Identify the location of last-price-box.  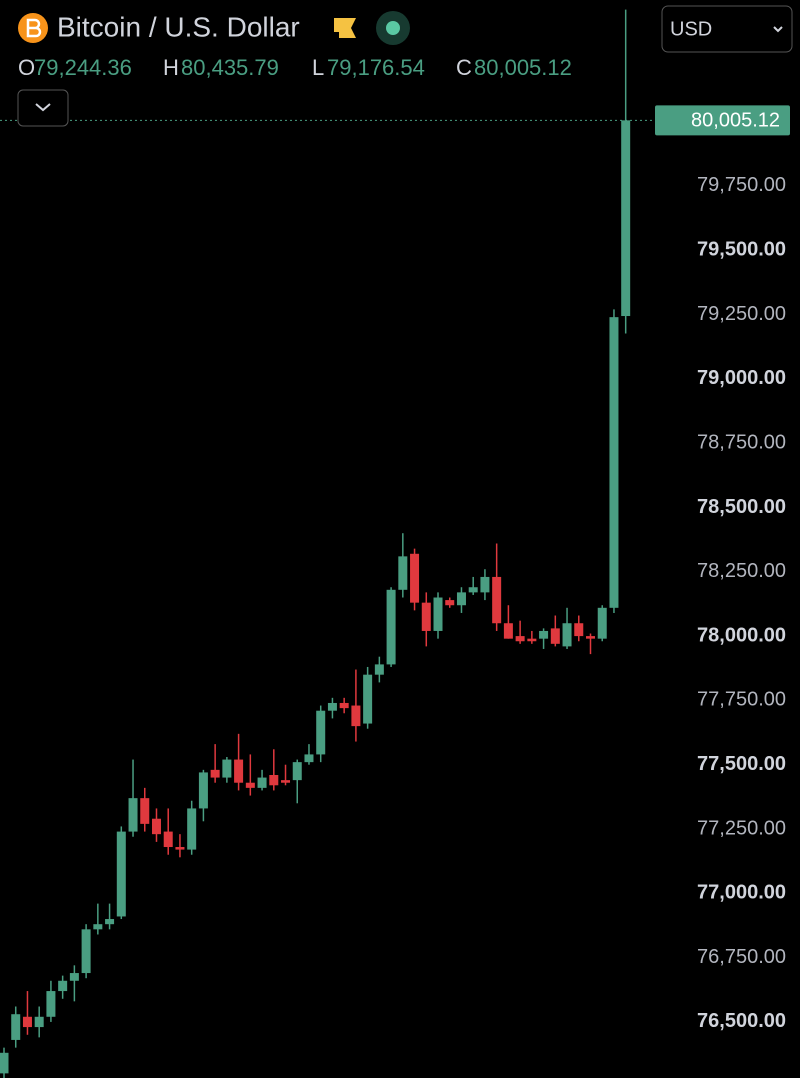
(722, 120).